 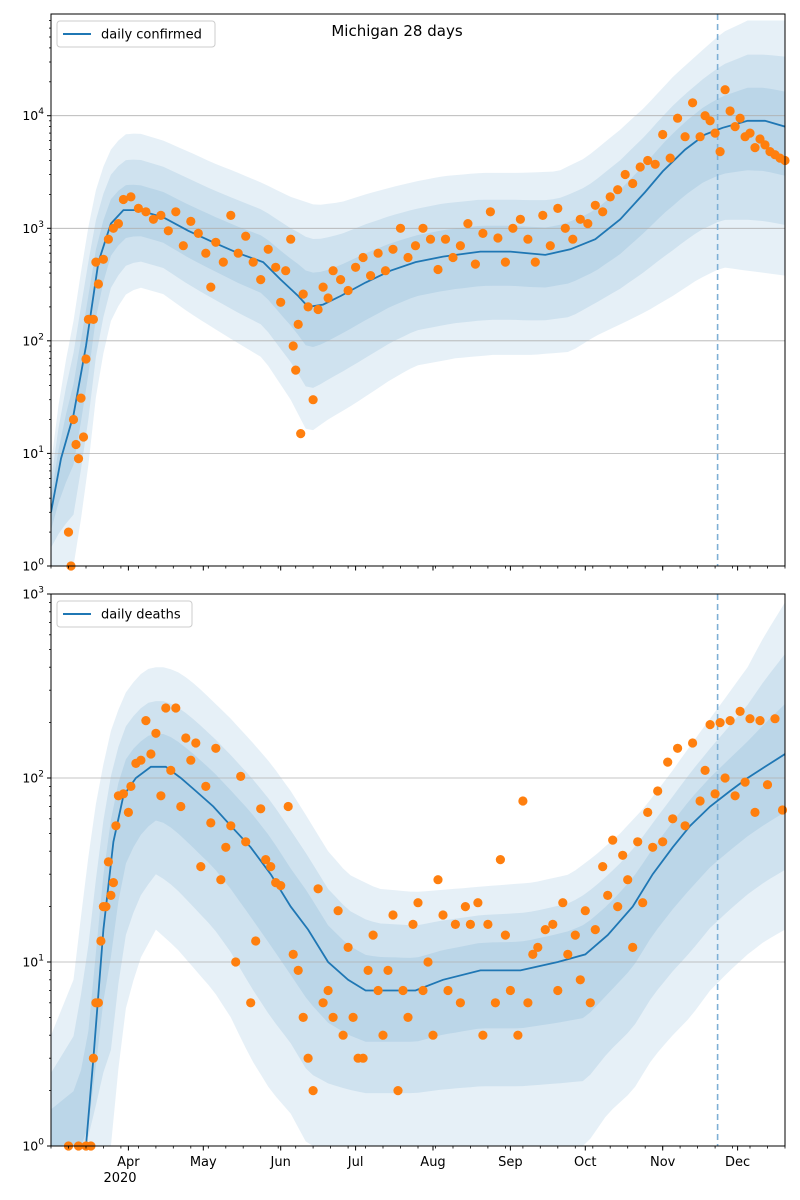 What do you see at coordinates (396, 31) in the screenshot?
I see `chart-title: Michigan 28 days` at bounding box center [396, 31].